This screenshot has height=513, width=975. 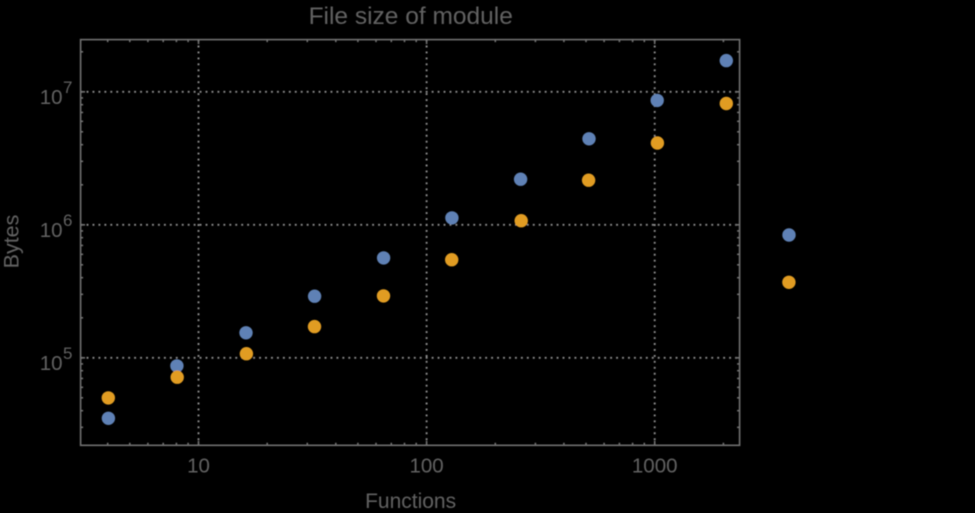 What do you see at coordinates (410, 501) in the screenshot?
I see `svg-text: Functions` at bounding box center [410, 501].